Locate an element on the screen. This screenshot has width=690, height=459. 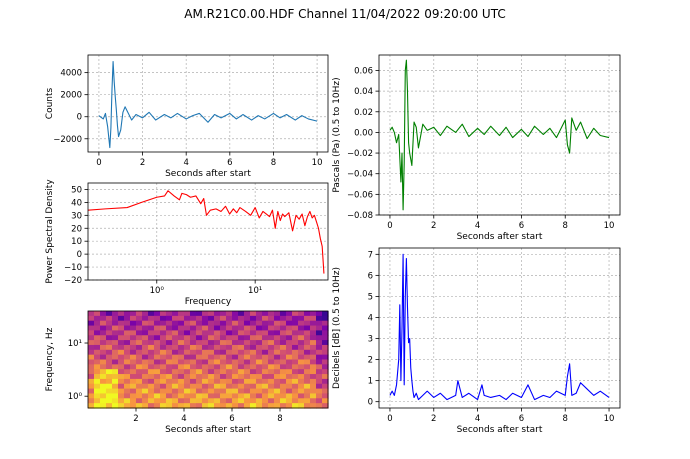
counts-xtick-label: 2 is located at coordinates (142, 163).